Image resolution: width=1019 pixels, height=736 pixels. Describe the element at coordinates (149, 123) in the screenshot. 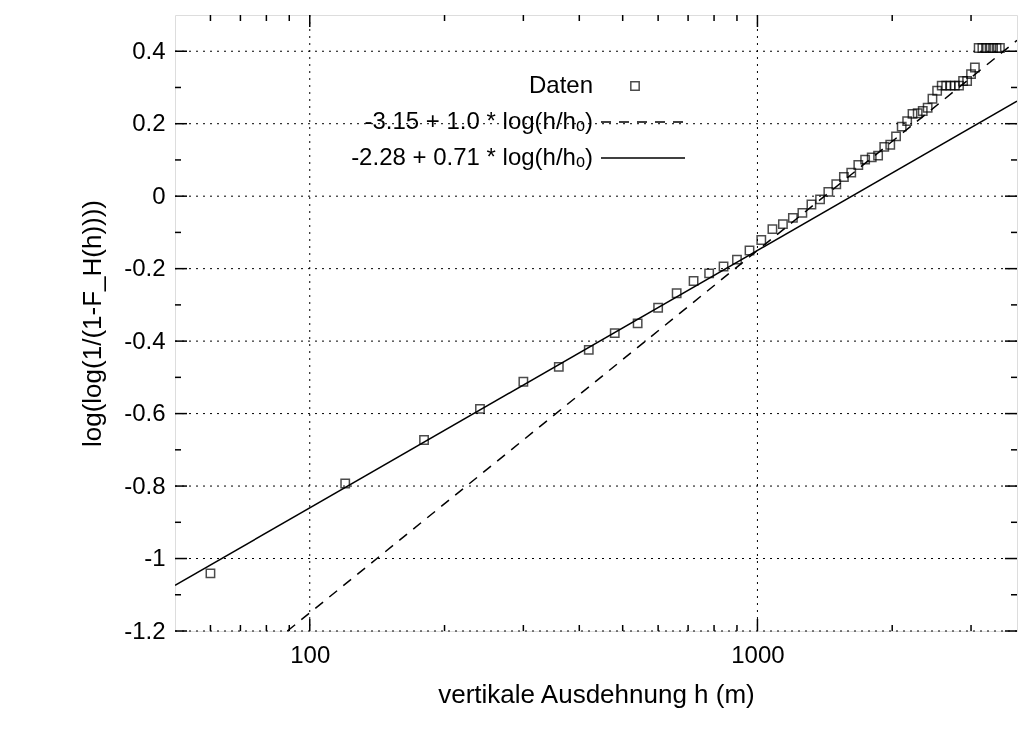

I see `y-tick-label: 0.2` at that location.